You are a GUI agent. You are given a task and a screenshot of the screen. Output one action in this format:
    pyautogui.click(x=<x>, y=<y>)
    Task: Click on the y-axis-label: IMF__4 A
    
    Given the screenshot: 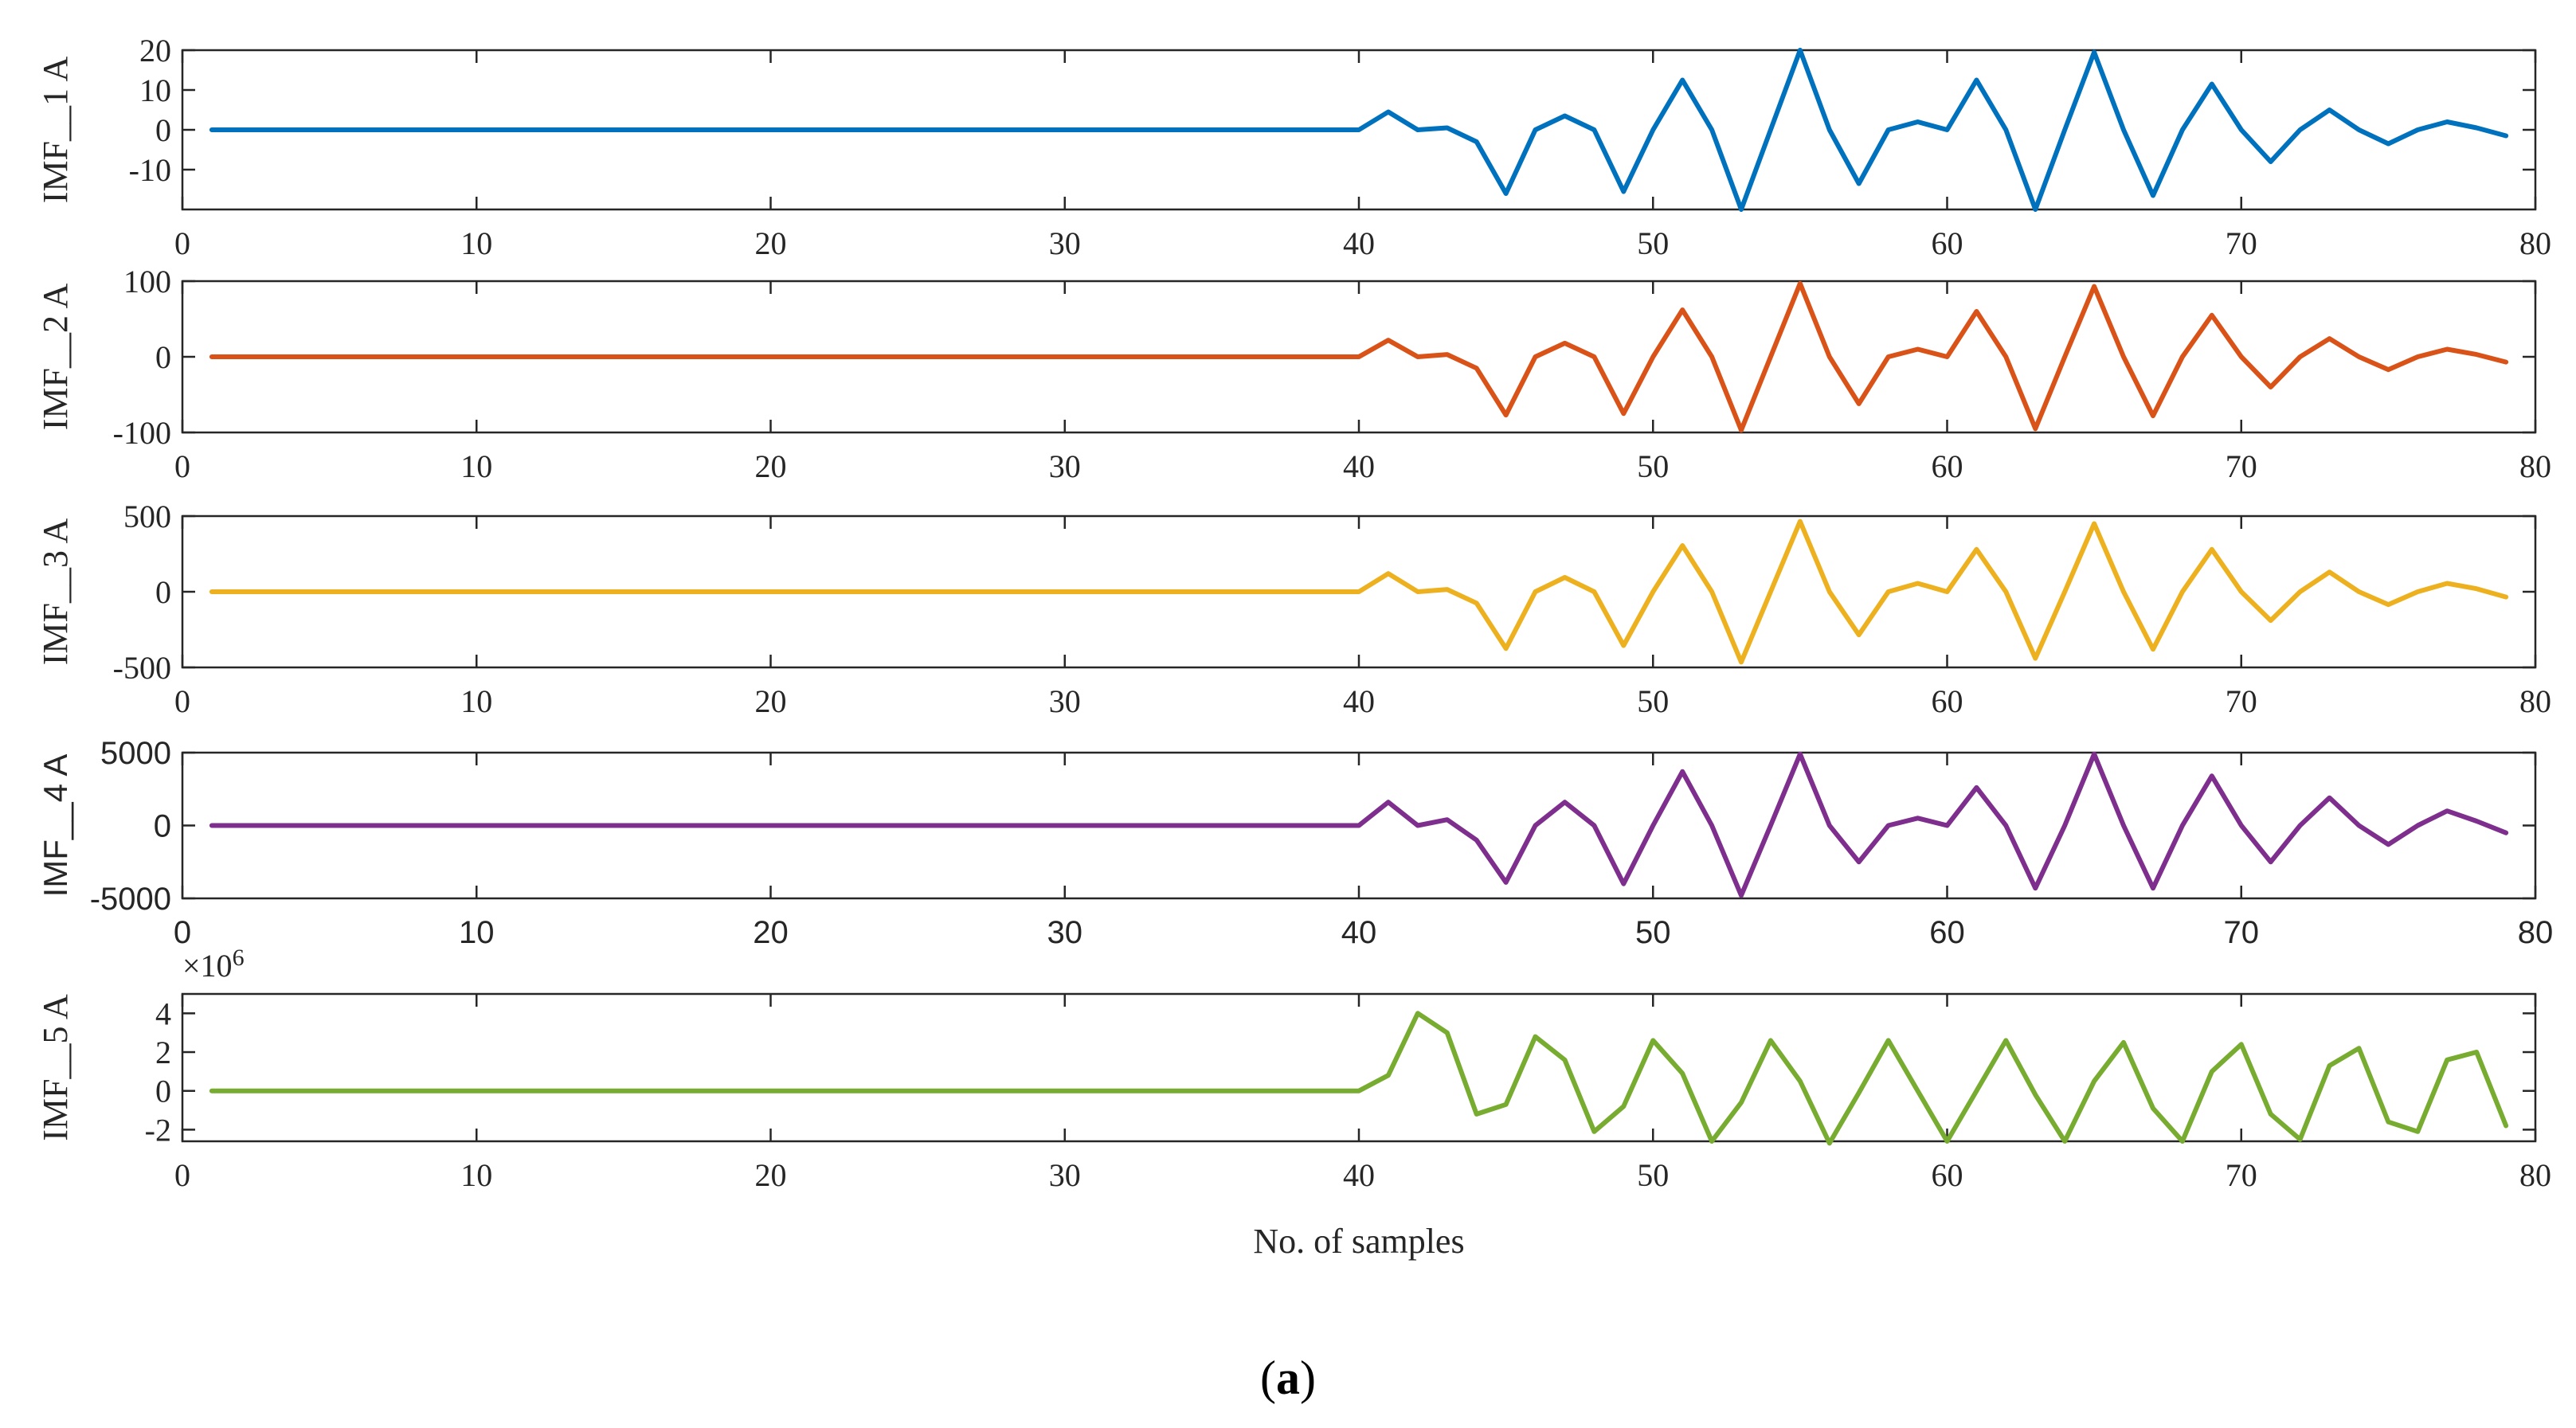 What is the action you would take?
    pyautogui.click(x=55, y=826)
    